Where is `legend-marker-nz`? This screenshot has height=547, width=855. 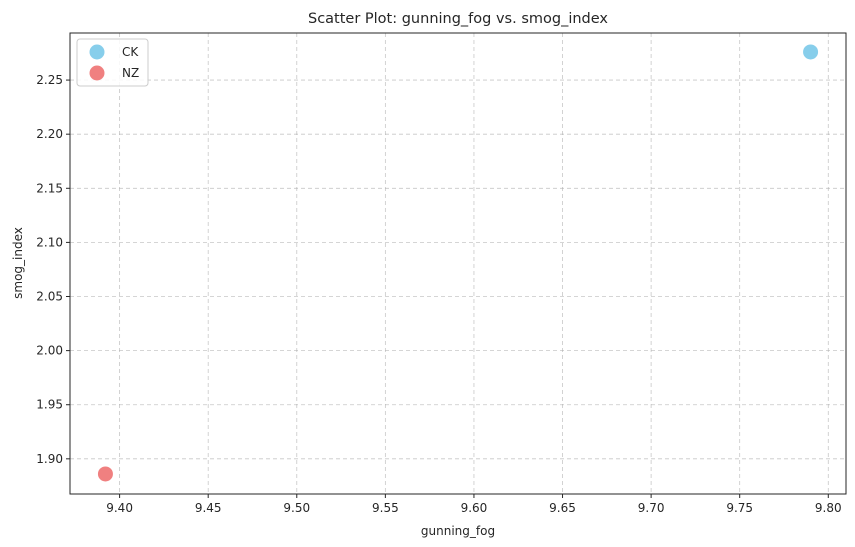
legend-marker-nz is located at coordinates (97, 73).